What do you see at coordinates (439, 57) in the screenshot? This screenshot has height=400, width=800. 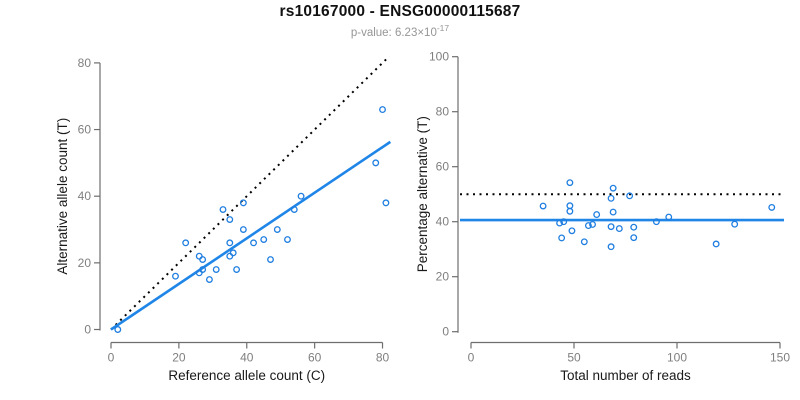 I see `y-tick-label: 100` at bounding box center [439, 57].